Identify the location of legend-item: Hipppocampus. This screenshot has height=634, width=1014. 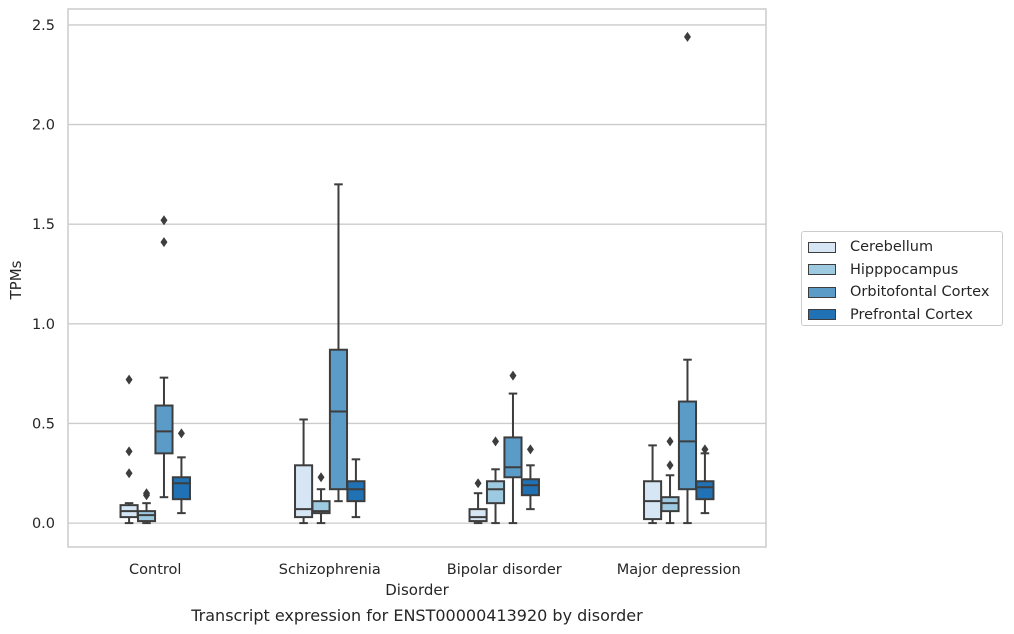
(905, 270).